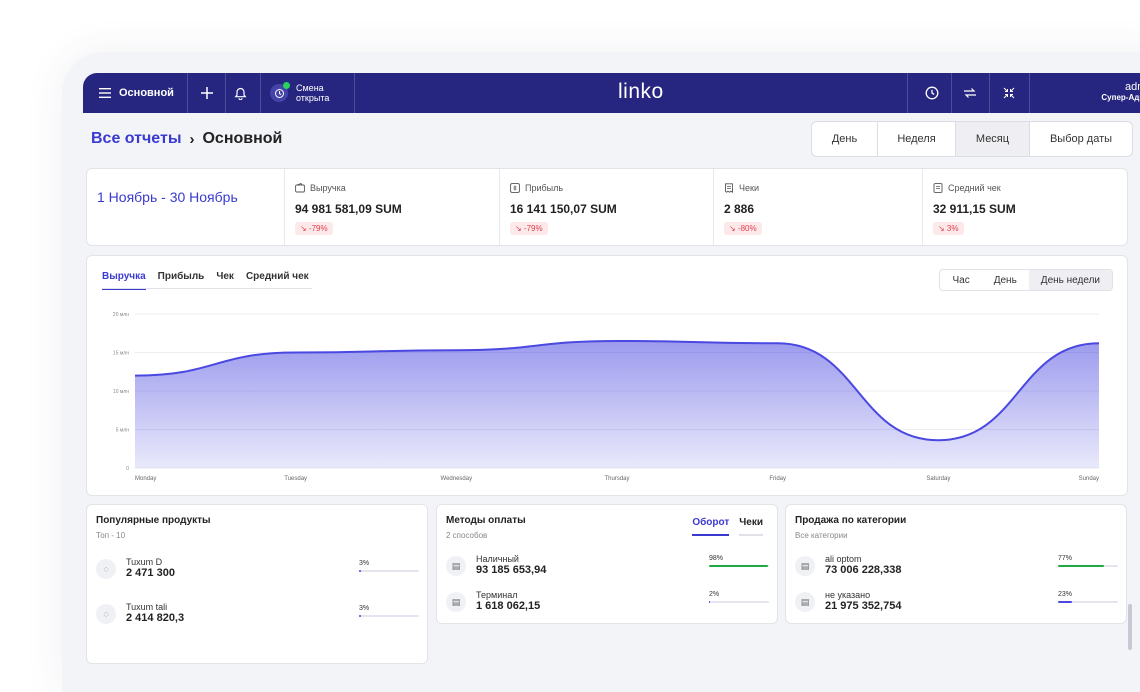  I want to click on collapse-button, so click(1009, 93).